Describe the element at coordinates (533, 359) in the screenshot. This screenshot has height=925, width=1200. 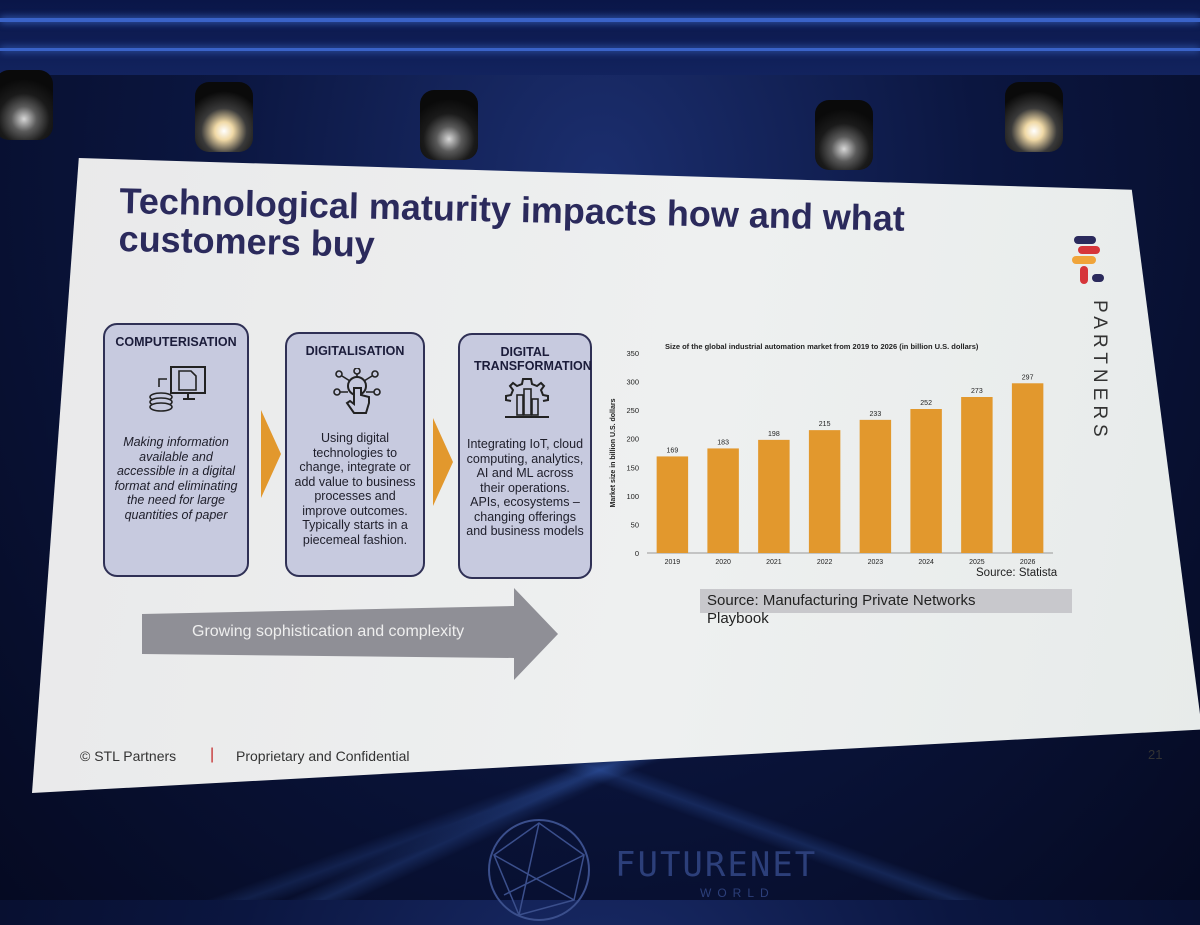
I see `stage-heading: DIGITAL TRANSFORMATION` at that location.